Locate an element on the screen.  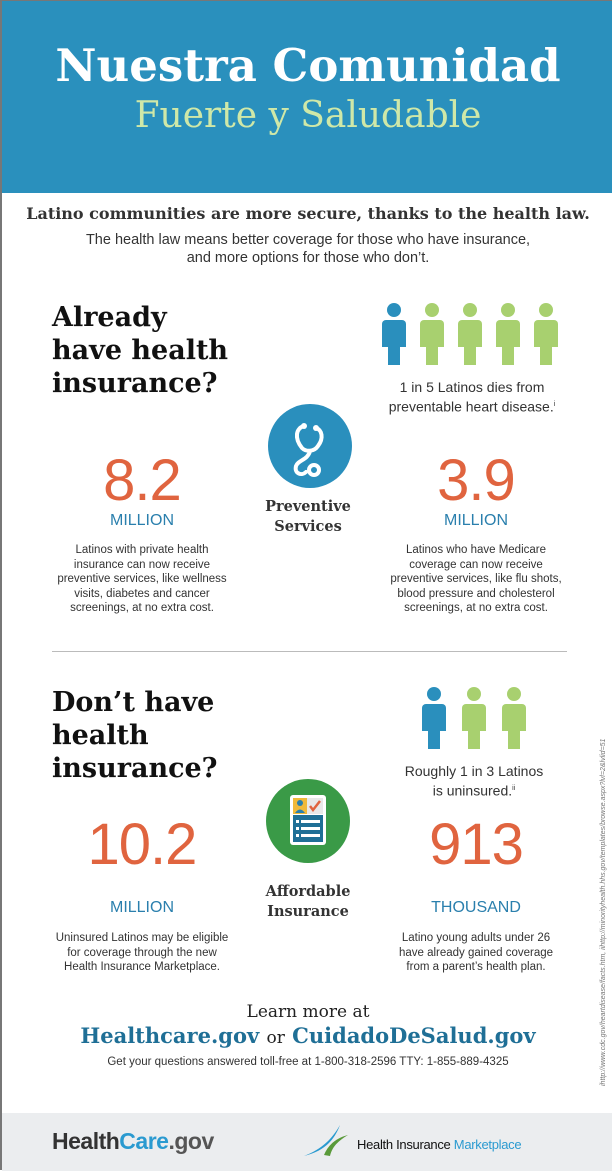
desc-line: Latinos with private health is located at coordinates (142, 550).